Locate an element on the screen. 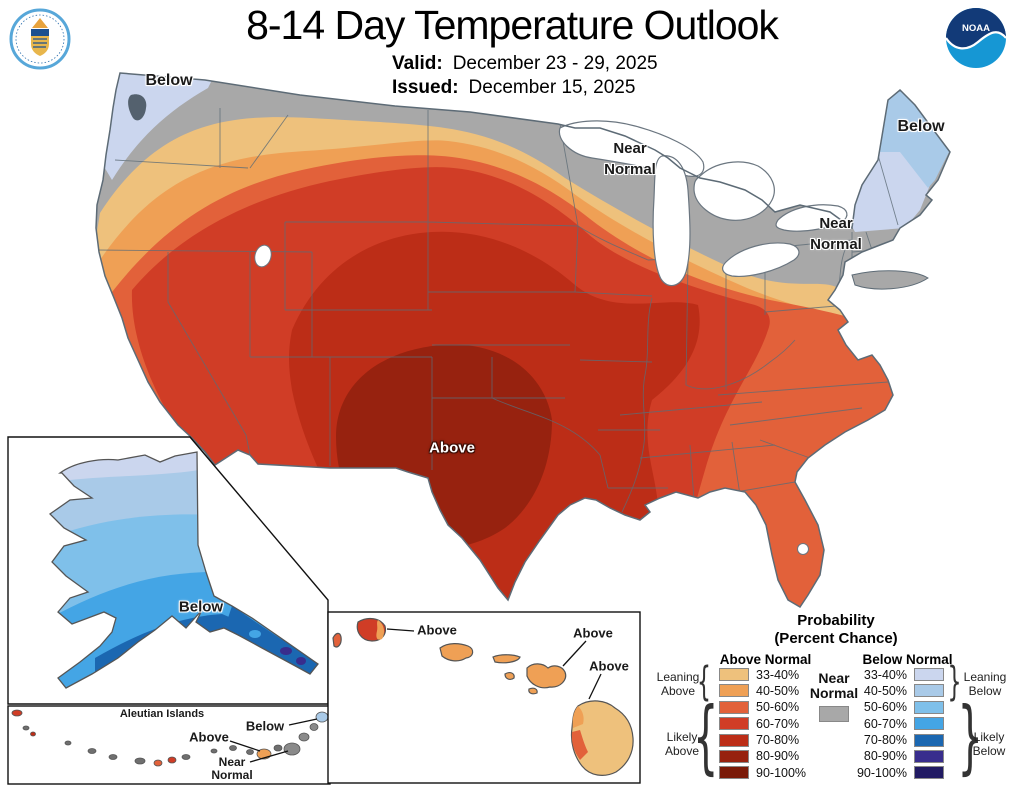 Image resolution: width=1024 pixels, height=791 pixels. label-near-normal-aleutian: Near Normal is located at coordinates (232, 768).